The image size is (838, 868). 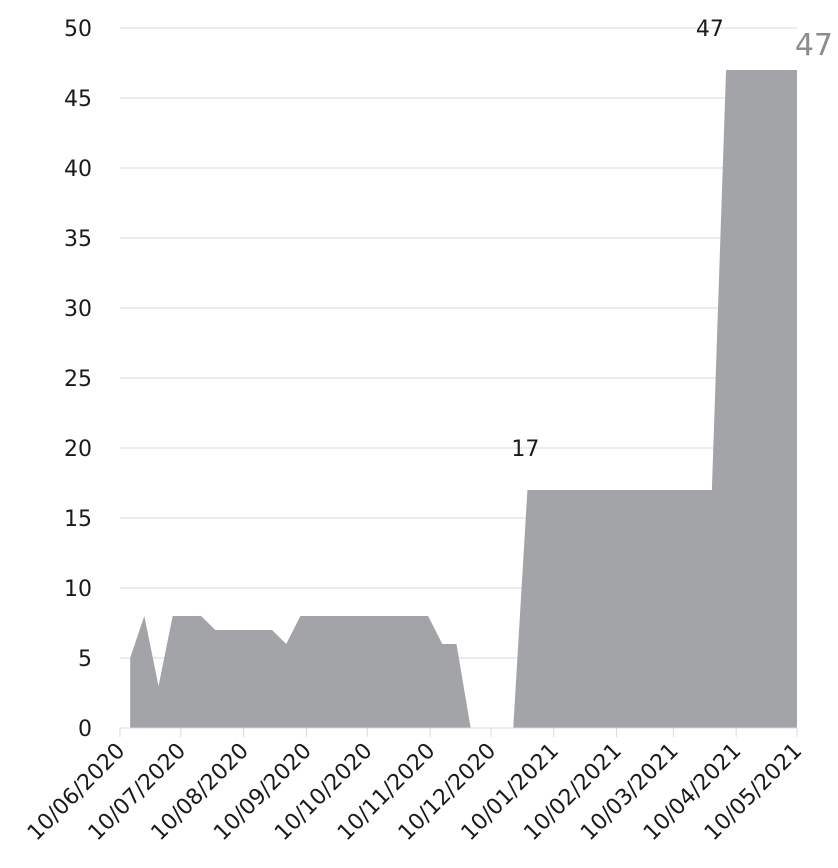 I want to click on y-tick-label: 5, so click(x=85, y=659).